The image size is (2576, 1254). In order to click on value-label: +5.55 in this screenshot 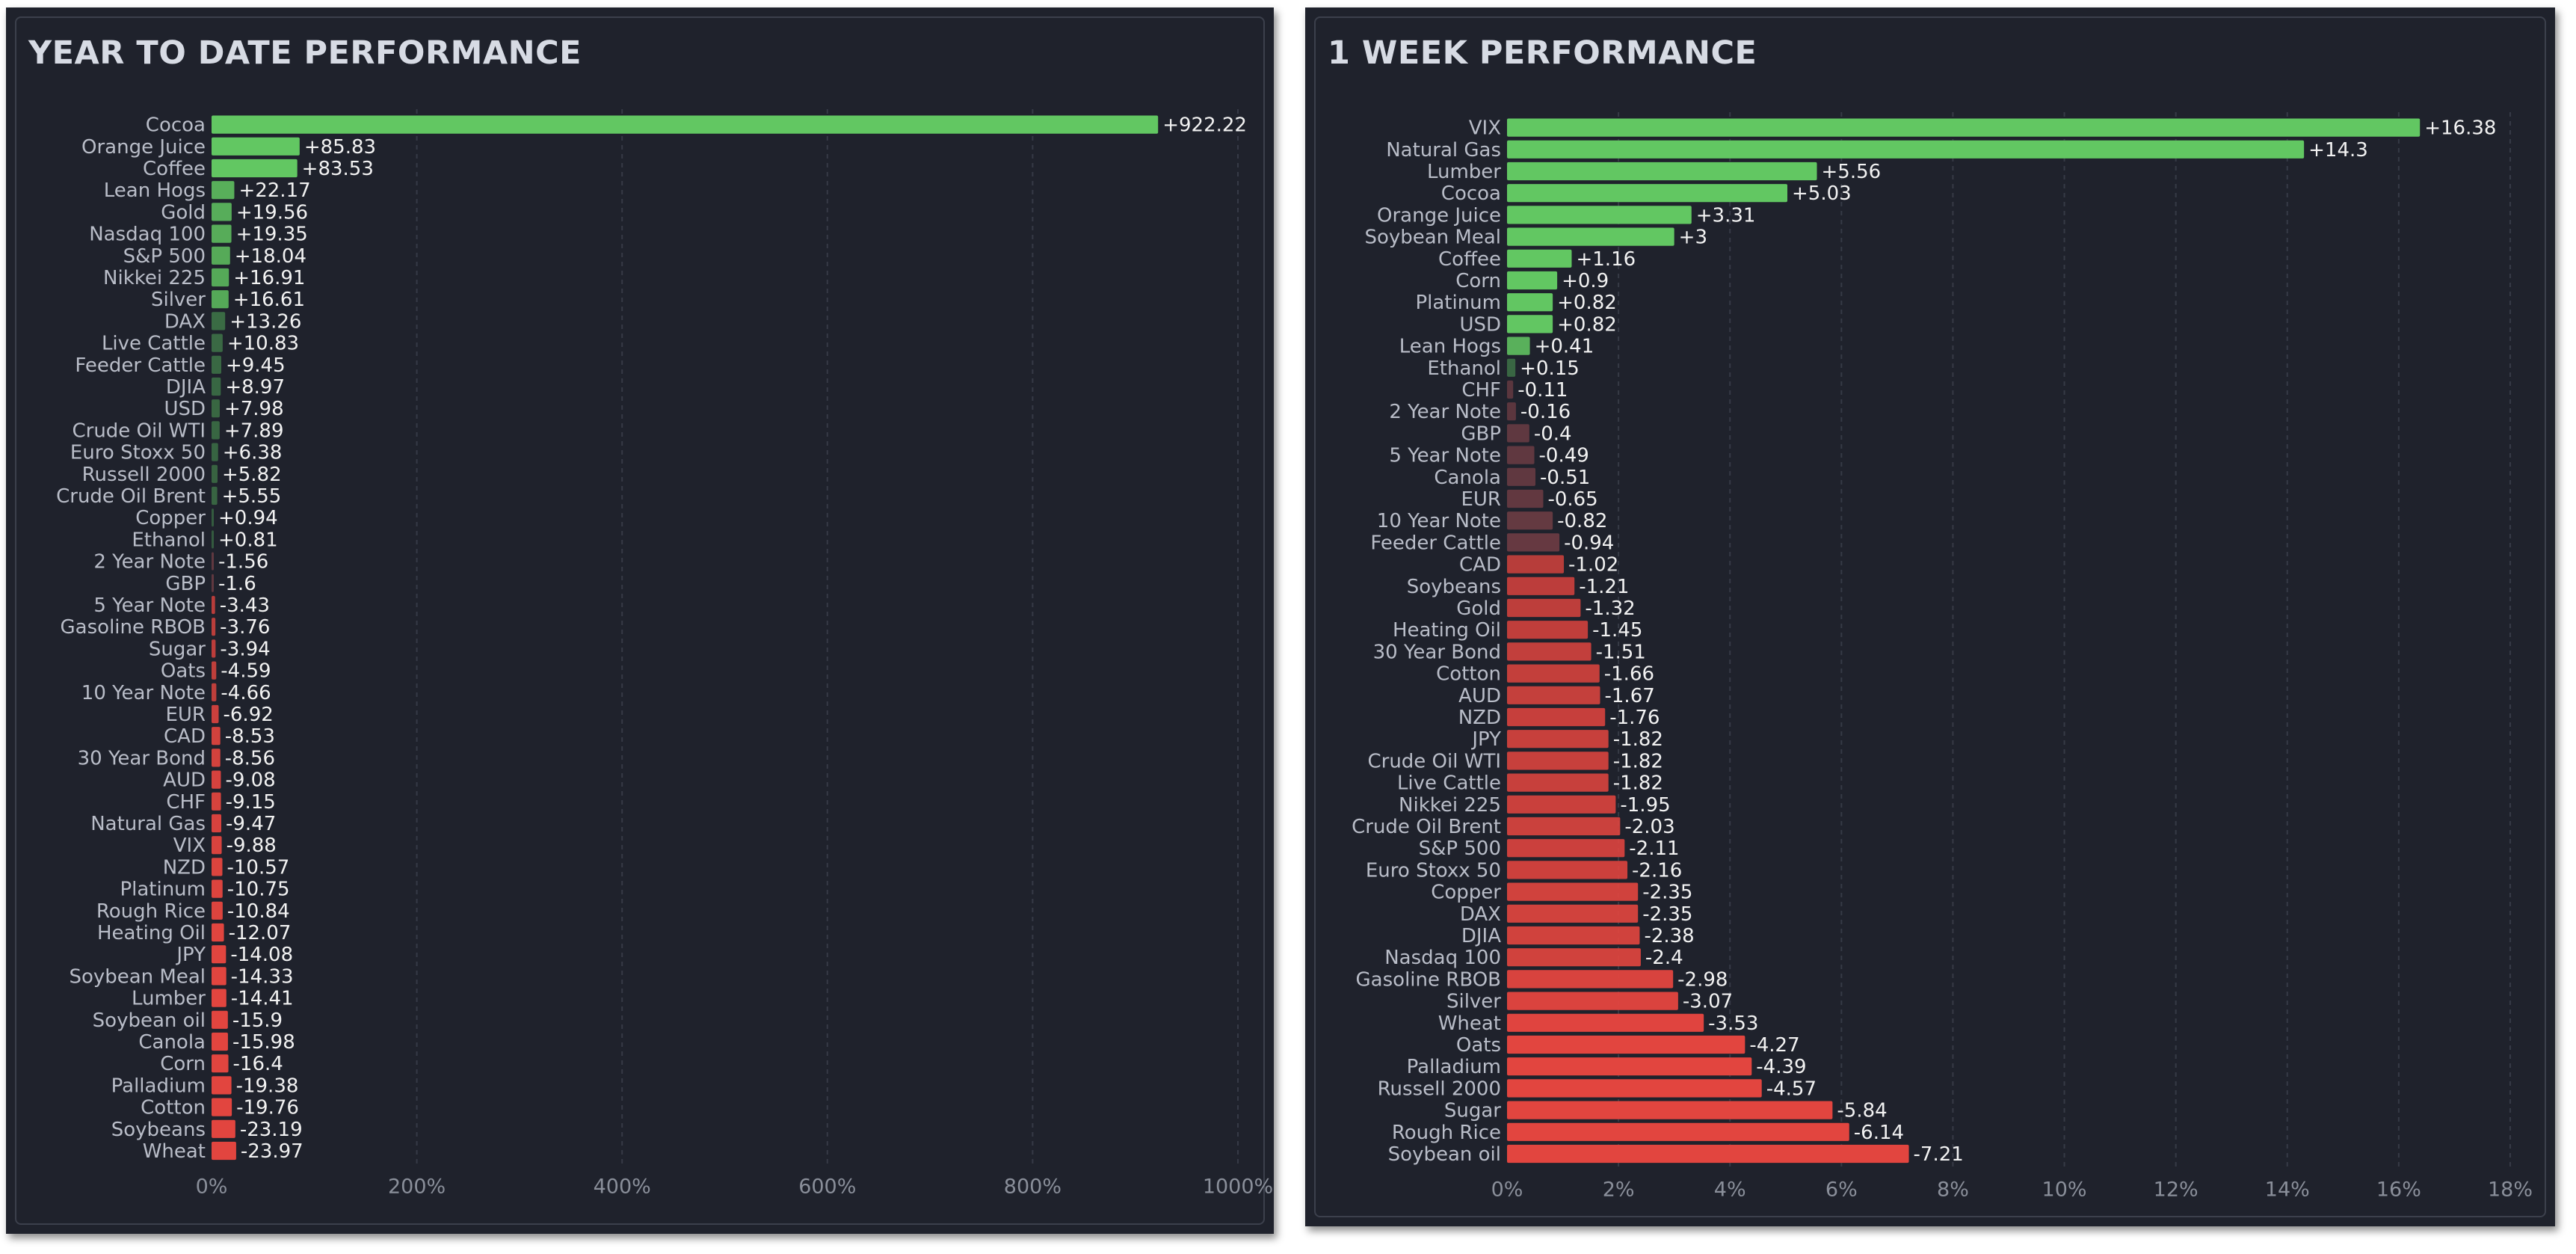, I will do `click(252, 496)`.